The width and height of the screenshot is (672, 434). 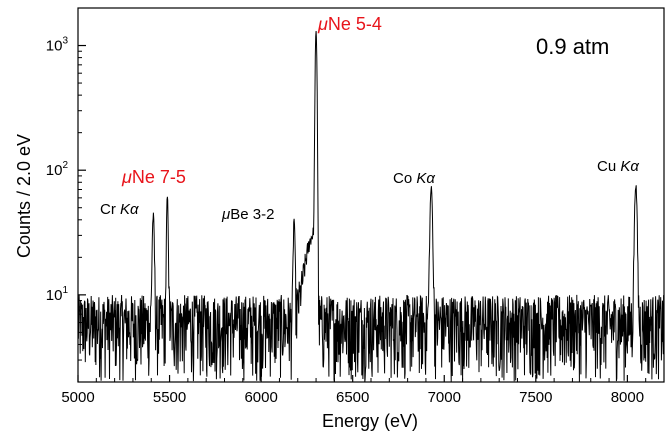 What do you see at coordinates (57, 45) in the screenshot?
I see `y-tick-label: 10³` at bounding box center [57, 45].